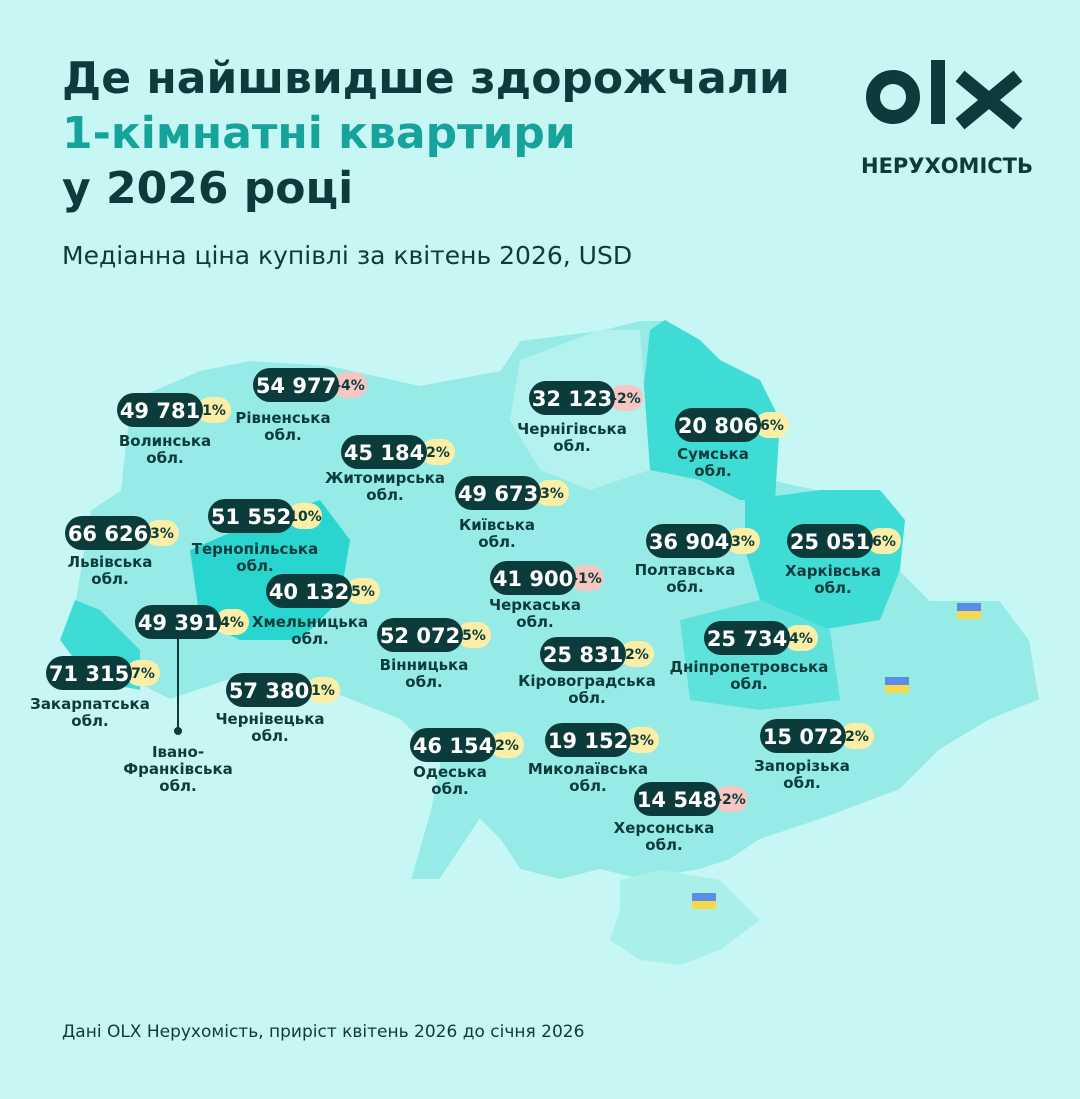 The image size is (1080, 1099). What do you see at coordinates (836, 756) in the screenshot?
I see `flags` at bounding box center [836, 756].